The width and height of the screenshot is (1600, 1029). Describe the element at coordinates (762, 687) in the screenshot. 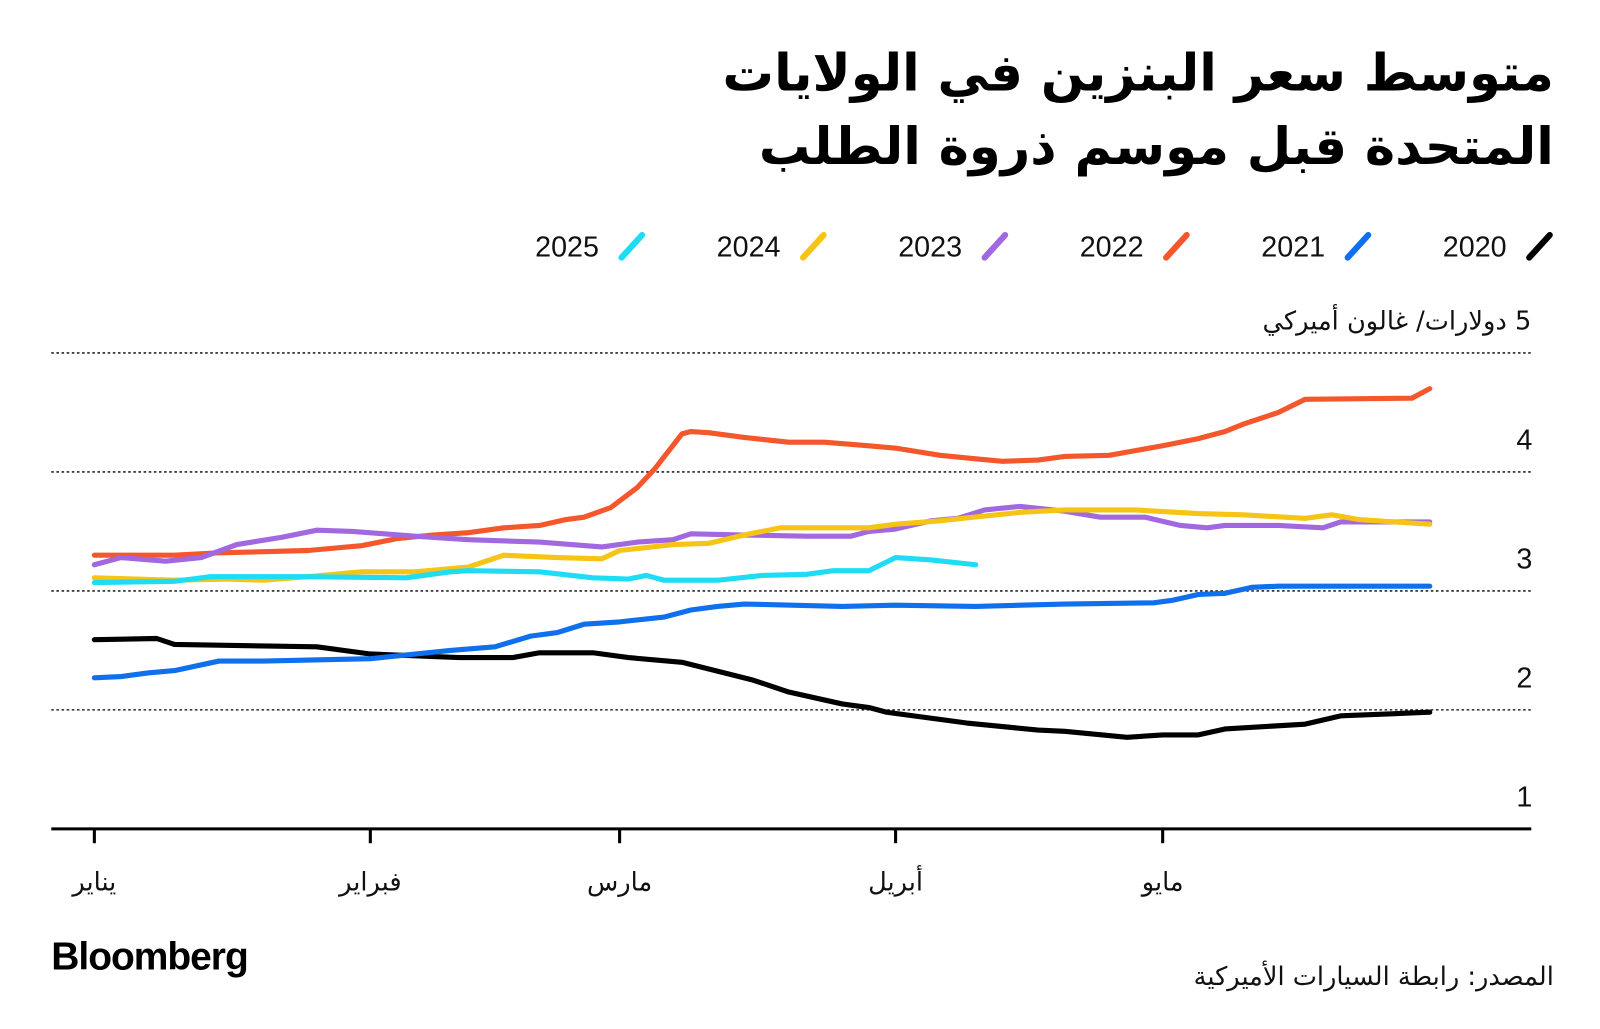

I see `series-line-2020` at that location.